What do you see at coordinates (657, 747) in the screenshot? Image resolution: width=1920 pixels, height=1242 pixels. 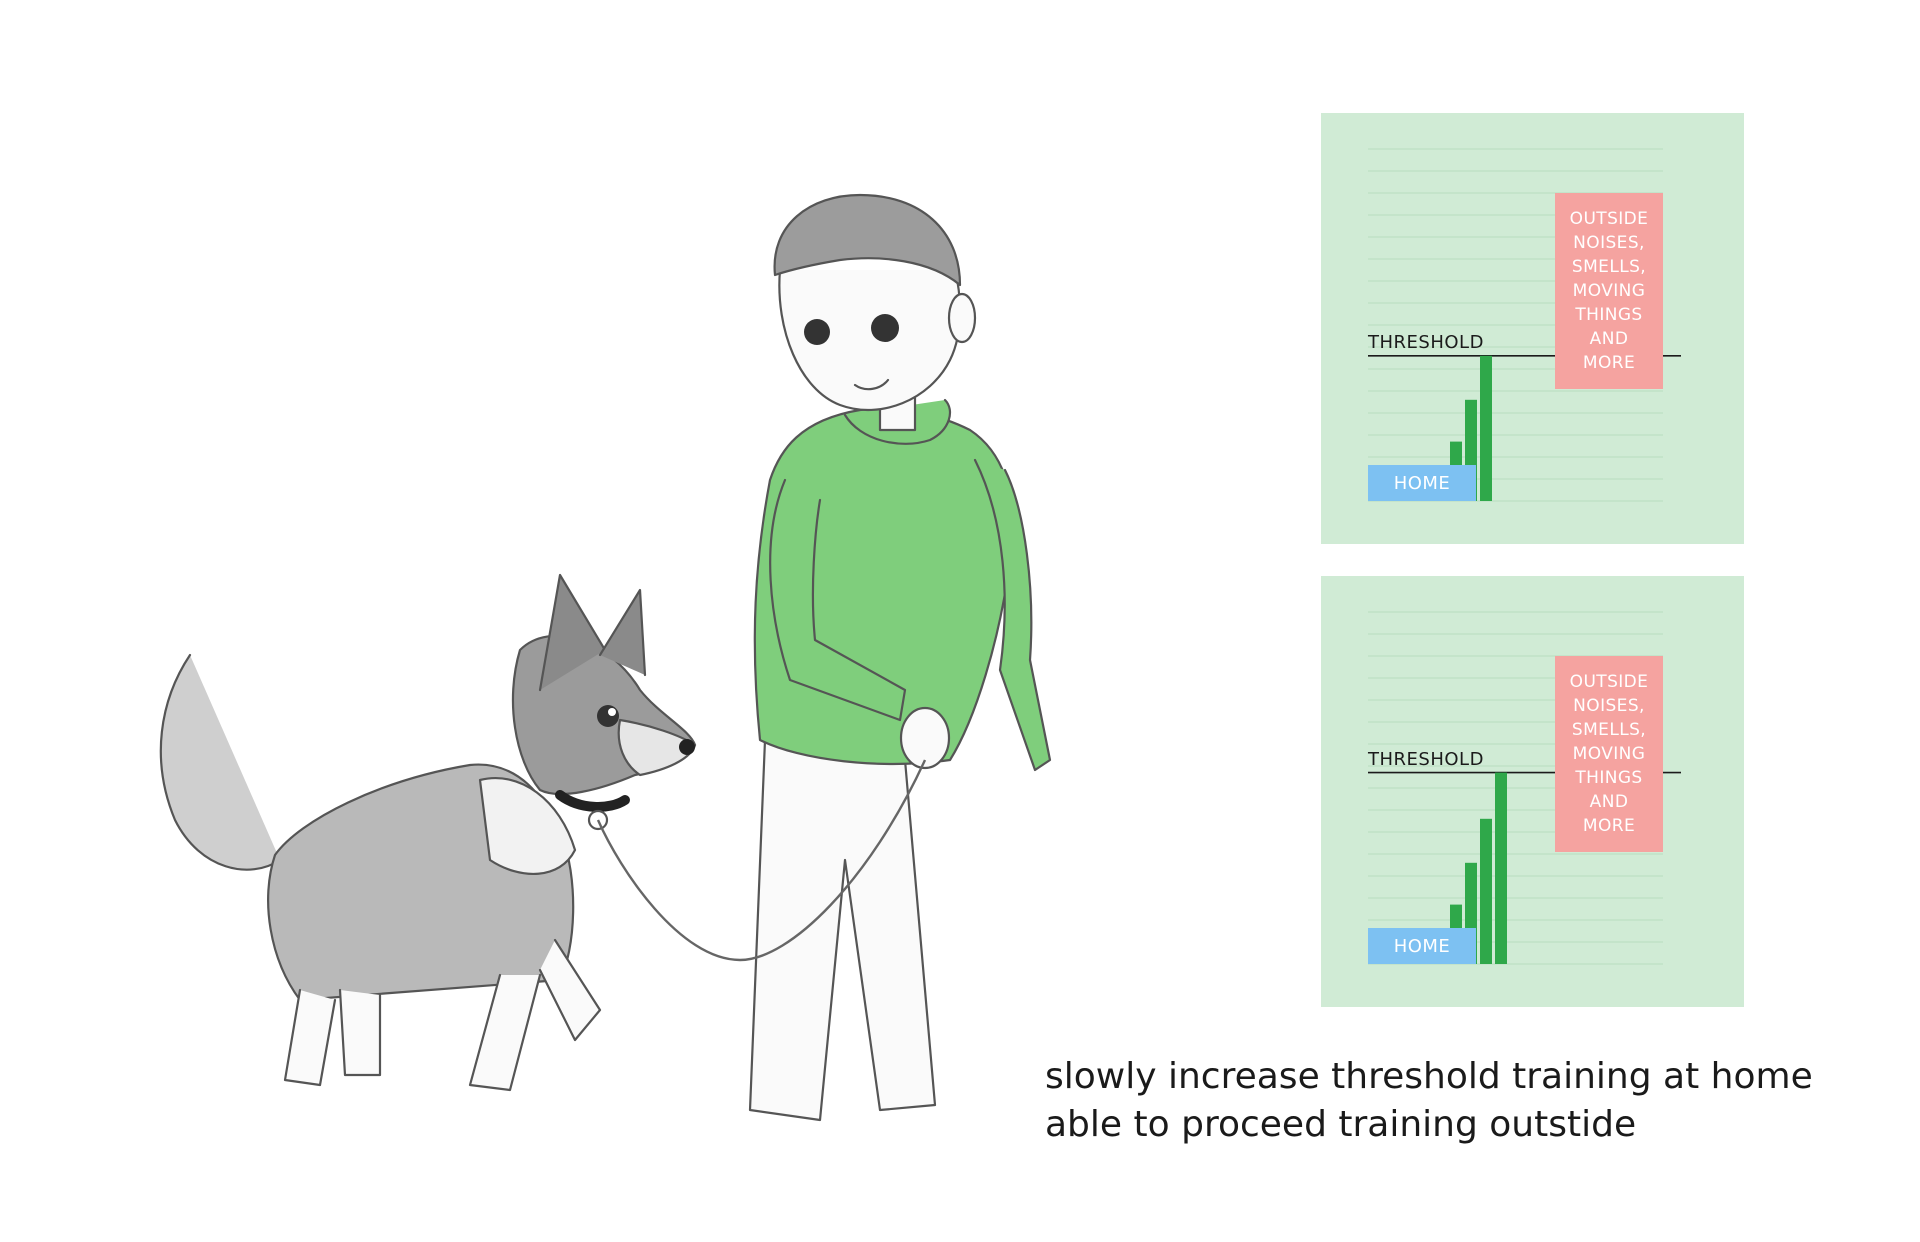 I see `dog-muzzle` at bounding box center [657, 747].